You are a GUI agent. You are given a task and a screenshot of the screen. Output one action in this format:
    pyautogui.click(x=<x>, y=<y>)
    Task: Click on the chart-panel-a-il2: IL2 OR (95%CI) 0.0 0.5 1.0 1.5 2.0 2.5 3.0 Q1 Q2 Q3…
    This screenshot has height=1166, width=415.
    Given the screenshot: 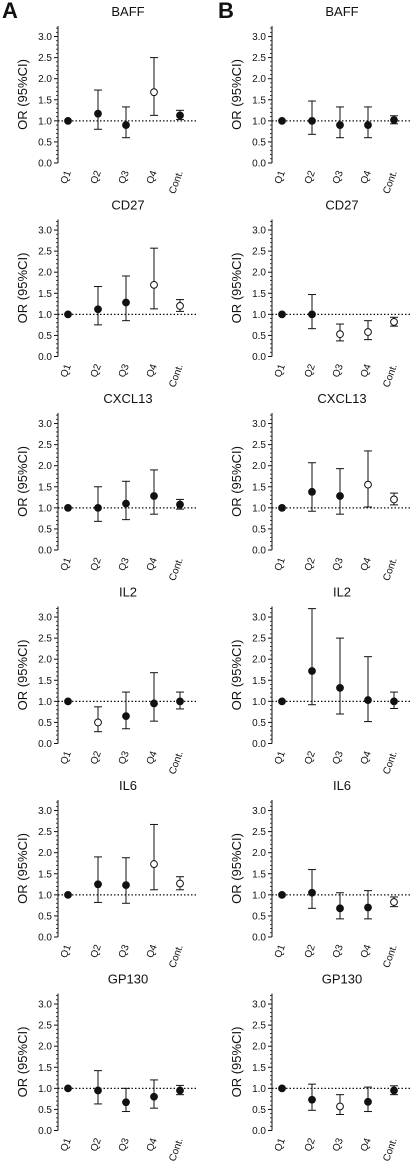 What is the action you would take?
    pyautogui.click(x=106, y=680)
    